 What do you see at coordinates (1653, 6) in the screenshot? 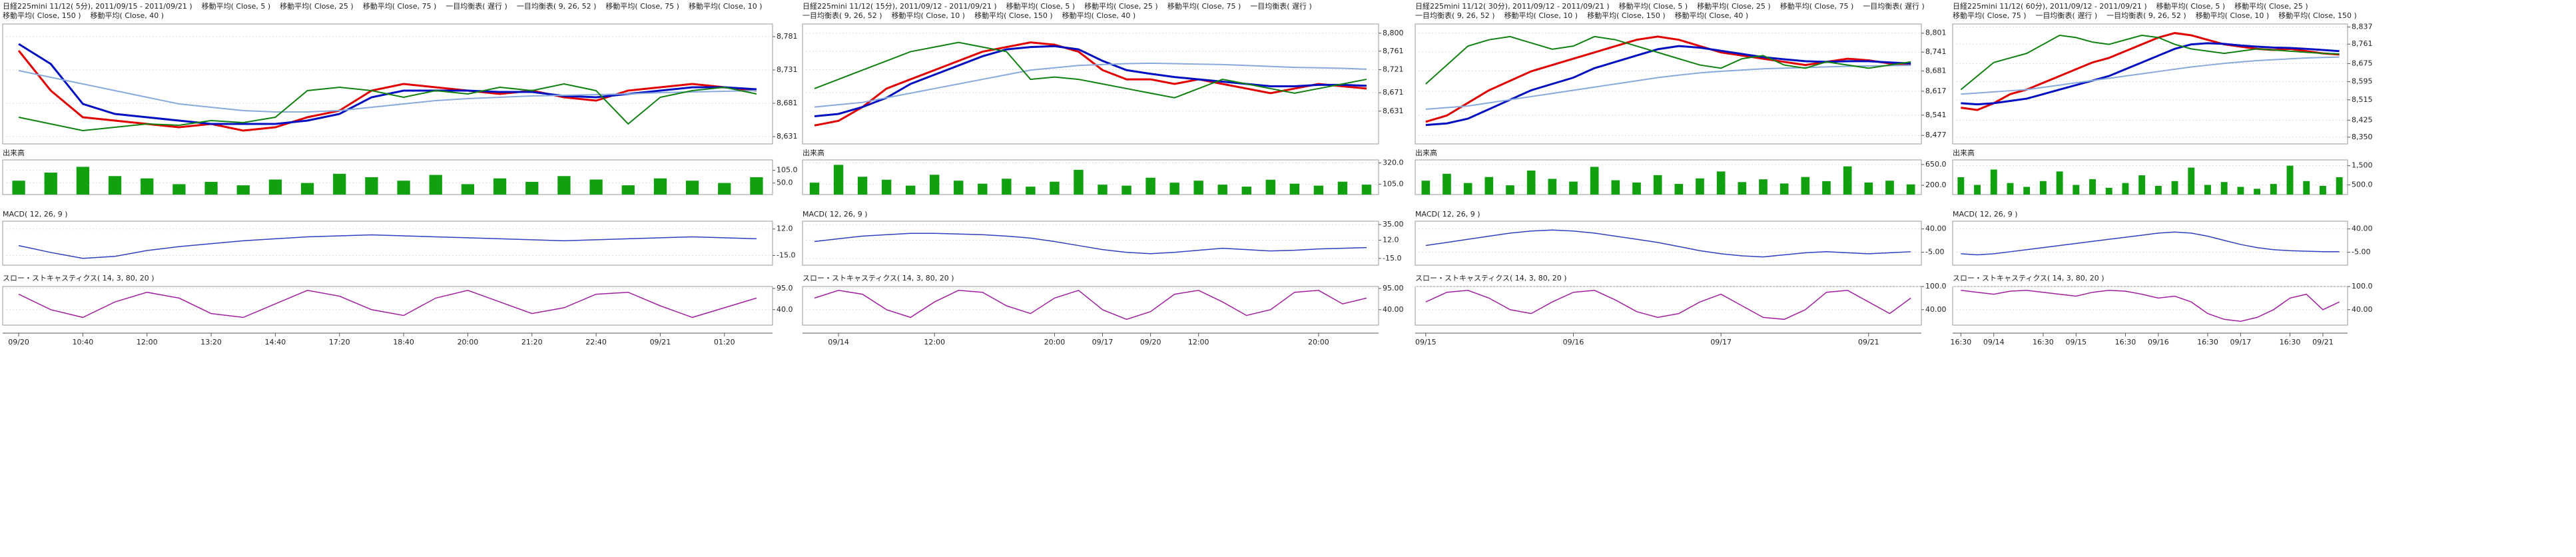
I see `header-text: 移動平均( Close, 5 )` at bounding box center [1653, 6].